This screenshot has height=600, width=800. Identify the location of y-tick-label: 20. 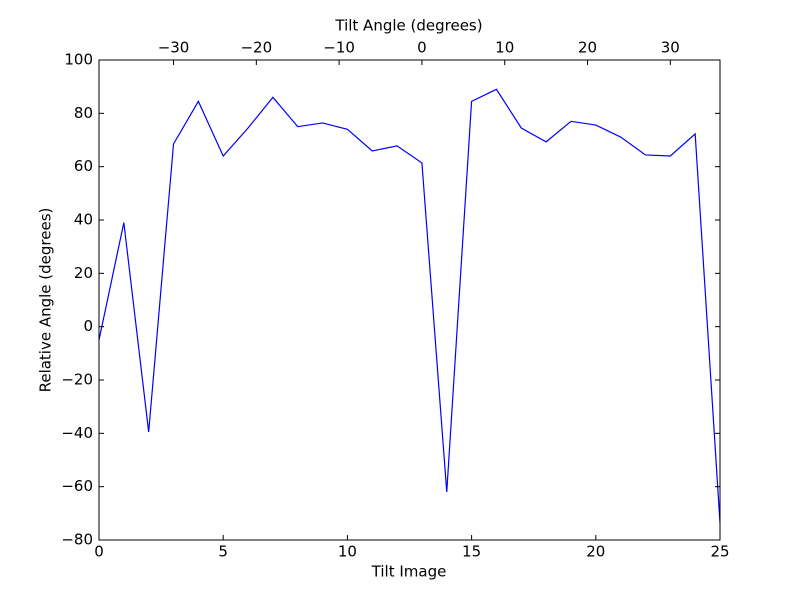
(83, 273).